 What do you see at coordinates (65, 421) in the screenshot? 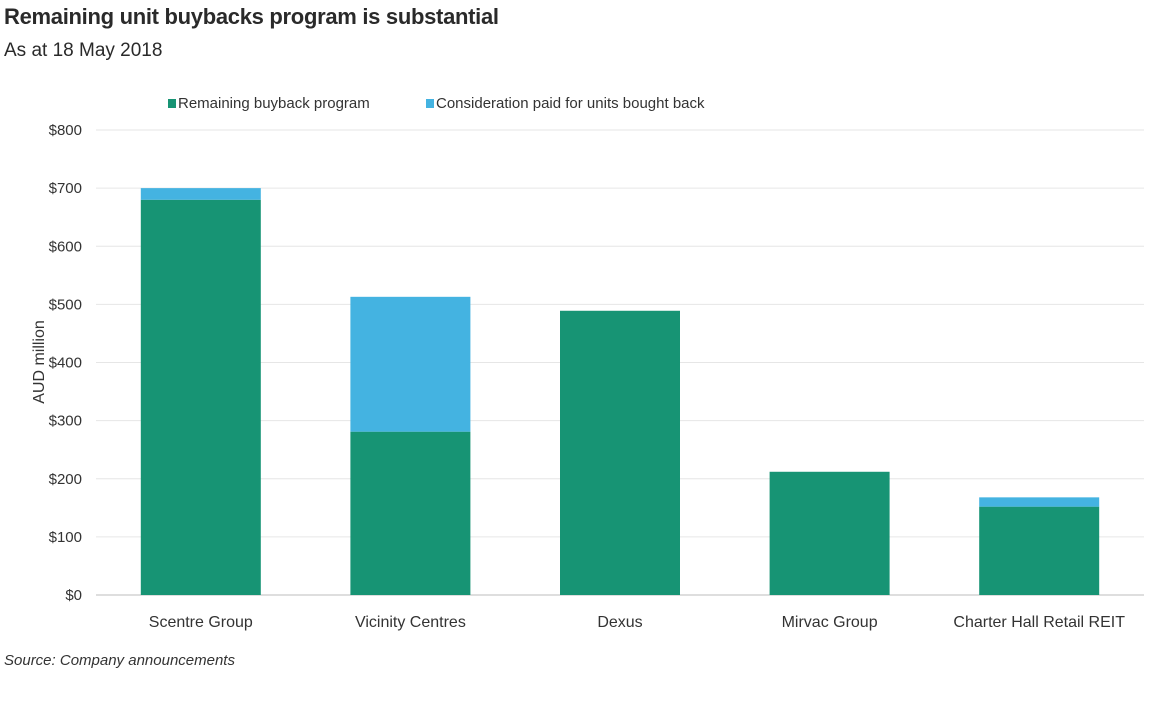
I see `y-tick-label: $300` at bounding box center [65, 421].